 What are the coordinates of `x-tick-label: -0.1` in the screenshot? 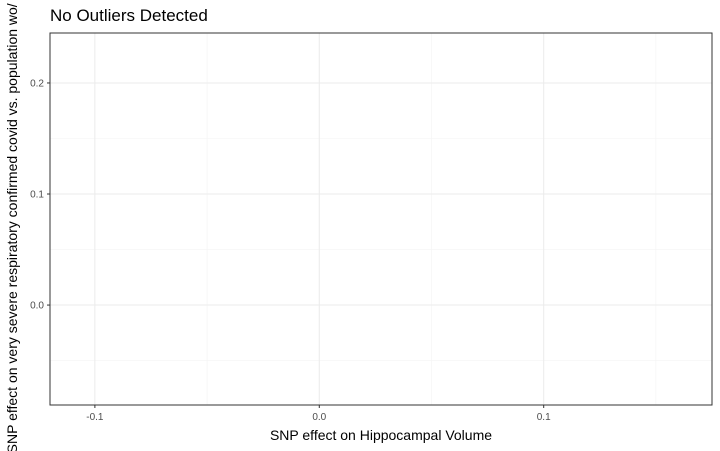 It's located at (95, 417).